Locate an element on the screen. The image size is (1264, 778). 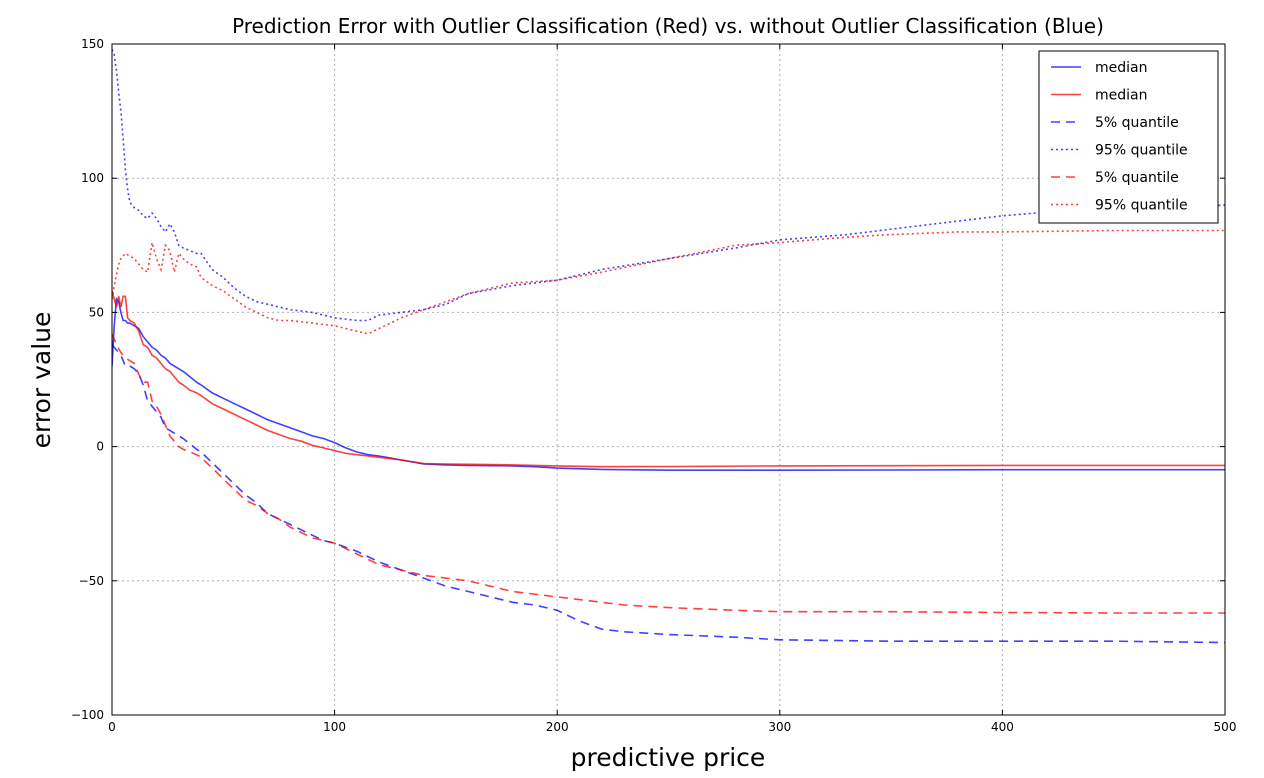
y-tick-label: −100 is located at coordinates (87, 715).